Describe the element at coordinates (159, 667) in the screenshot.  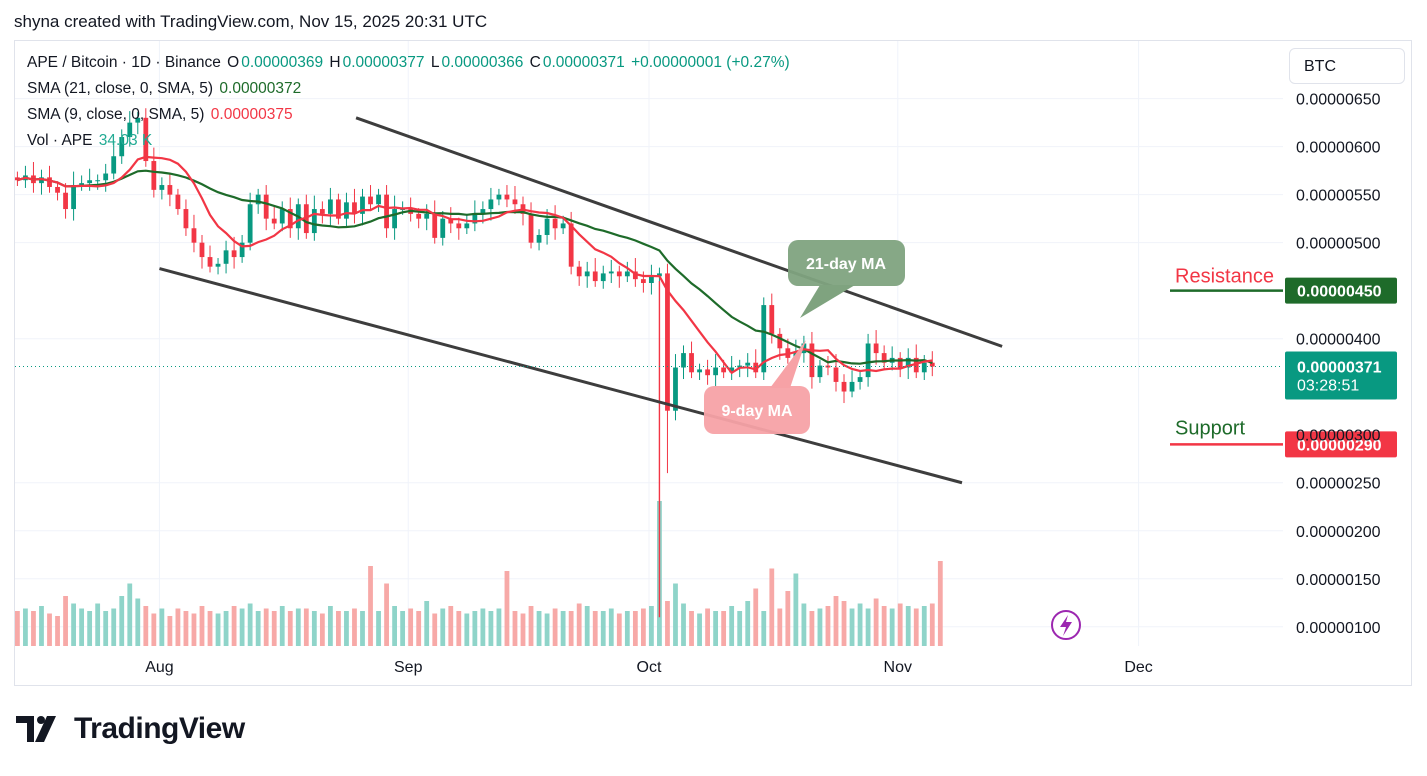
I see `x-tick-label: Aug` at that location.